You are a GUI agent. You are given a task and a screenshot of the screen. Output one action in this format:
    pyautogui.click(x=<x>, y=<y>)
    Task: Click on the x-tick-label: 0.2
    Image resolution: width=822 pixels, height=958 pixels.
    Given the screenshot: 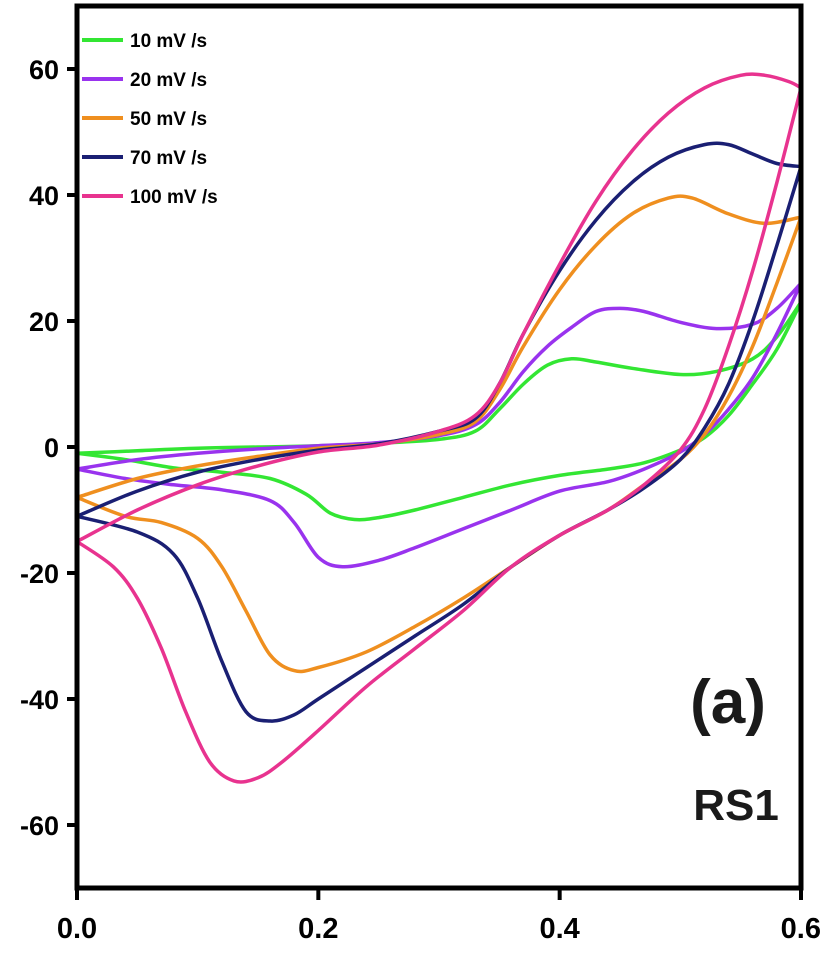 What is the action you would take?
    pyautogui.click(x=318, y=929)
    